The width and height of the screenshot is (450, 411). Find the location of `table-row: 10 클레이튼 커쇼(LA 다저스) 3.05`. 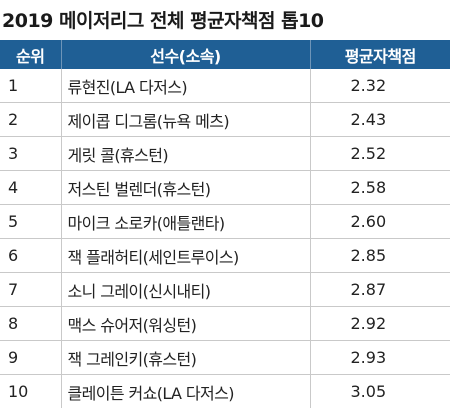

table-row: 10 클레이튼 커쇼(LA 다저스) 3.05 is located at coordinates (225, 391).